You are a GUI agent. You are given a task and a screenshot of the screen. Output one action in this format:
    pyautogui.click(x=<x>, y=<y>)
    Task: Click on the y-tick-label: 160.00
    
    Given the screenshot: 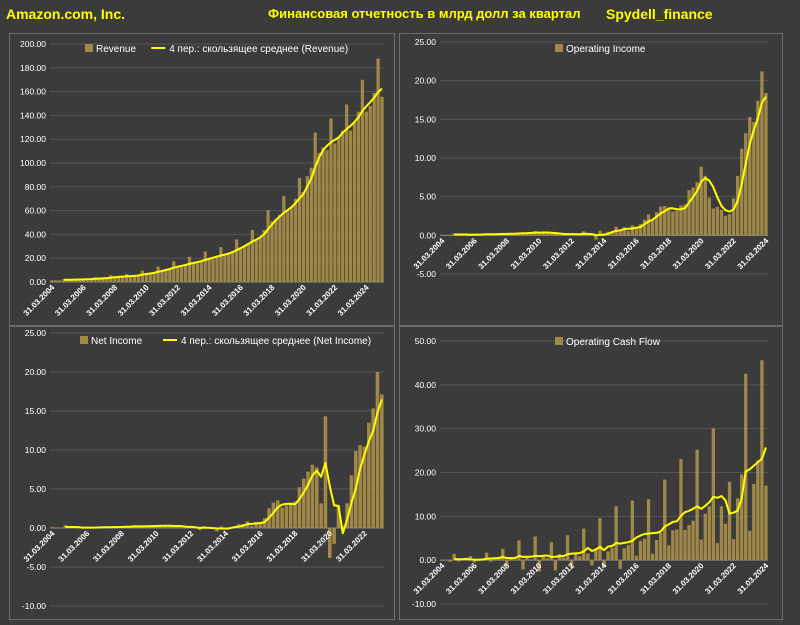 What is the action you would take?
    pyautogui.click(x=33, y=92)
    